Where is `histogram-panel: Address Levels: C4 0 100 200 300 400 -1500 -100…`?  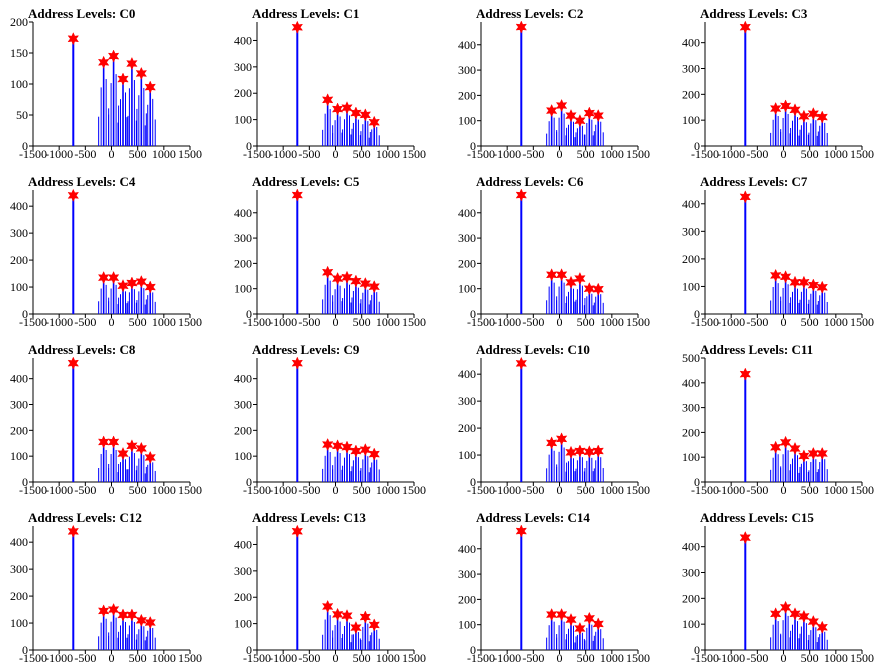
histogram-panel: Address Levels: C4 0 100 200 300 400 -1500 -100… is located at coordinates (112, 252).